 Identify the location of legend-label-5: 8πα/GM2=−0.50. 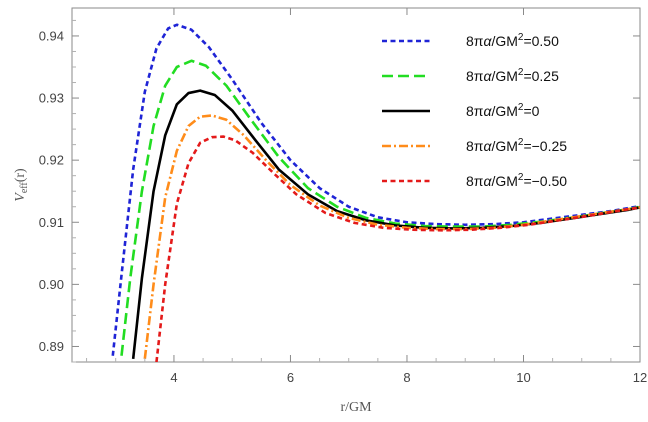
(516, 180).